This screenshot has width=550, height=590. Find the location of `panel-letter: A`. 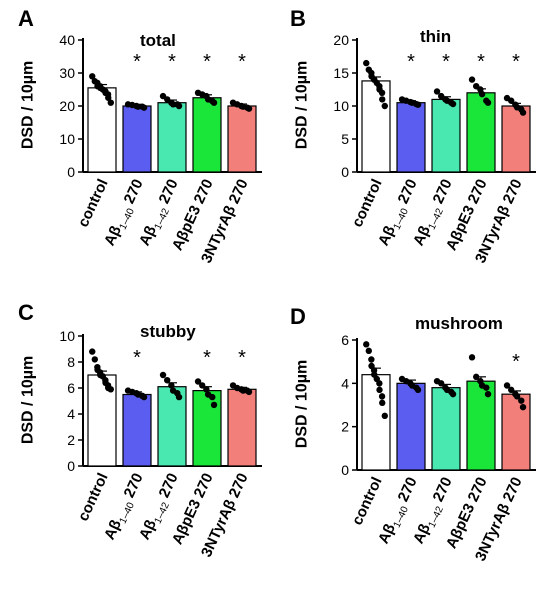

panel-letter: A is located at coordinates (26, 18).